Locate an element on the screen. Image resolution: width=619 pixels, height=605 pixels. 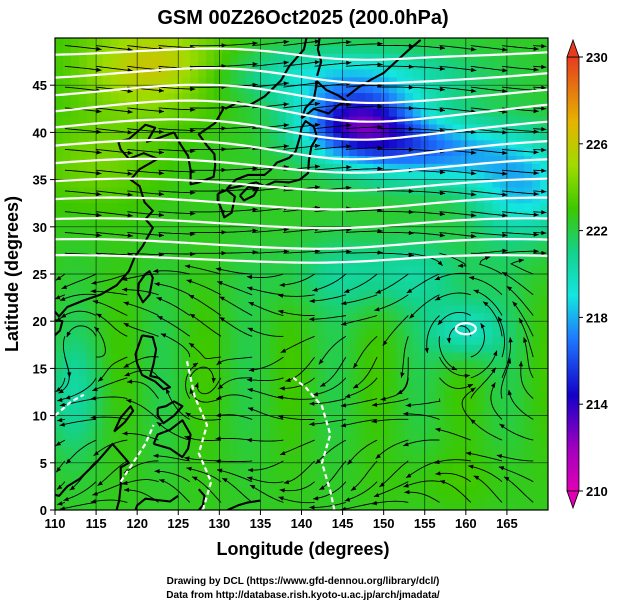
colorbar-body is located at coordinates (573, 274).